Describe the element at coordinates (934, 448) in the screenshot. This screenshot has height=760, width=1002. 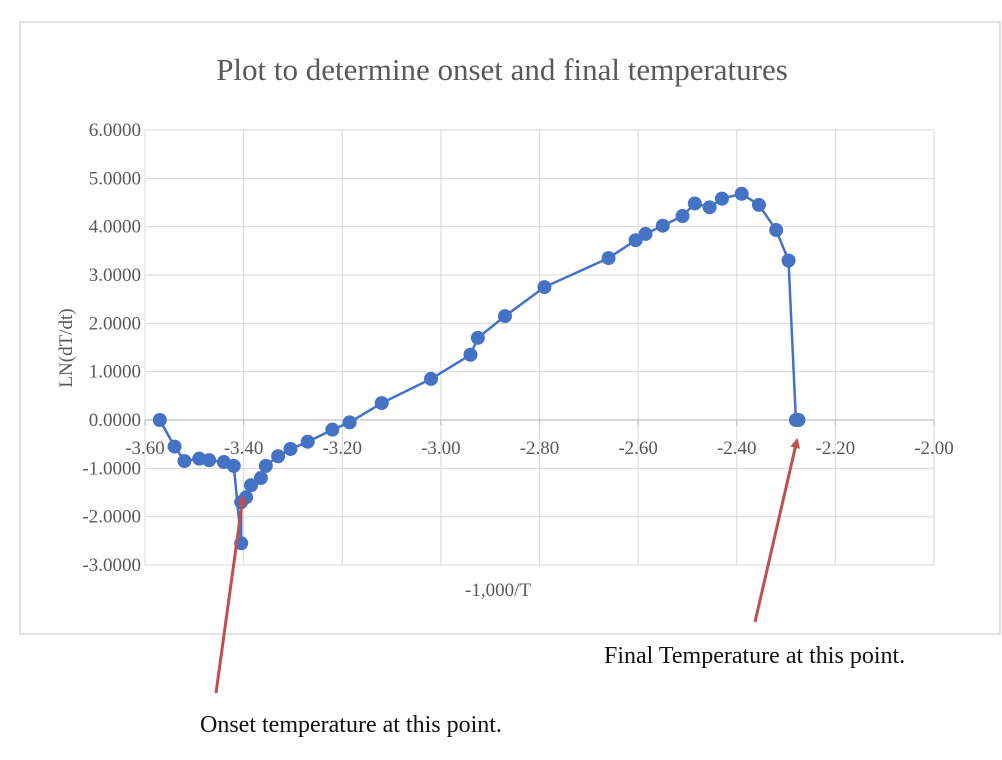
I see `x-tick-label: -2.00` at that location.